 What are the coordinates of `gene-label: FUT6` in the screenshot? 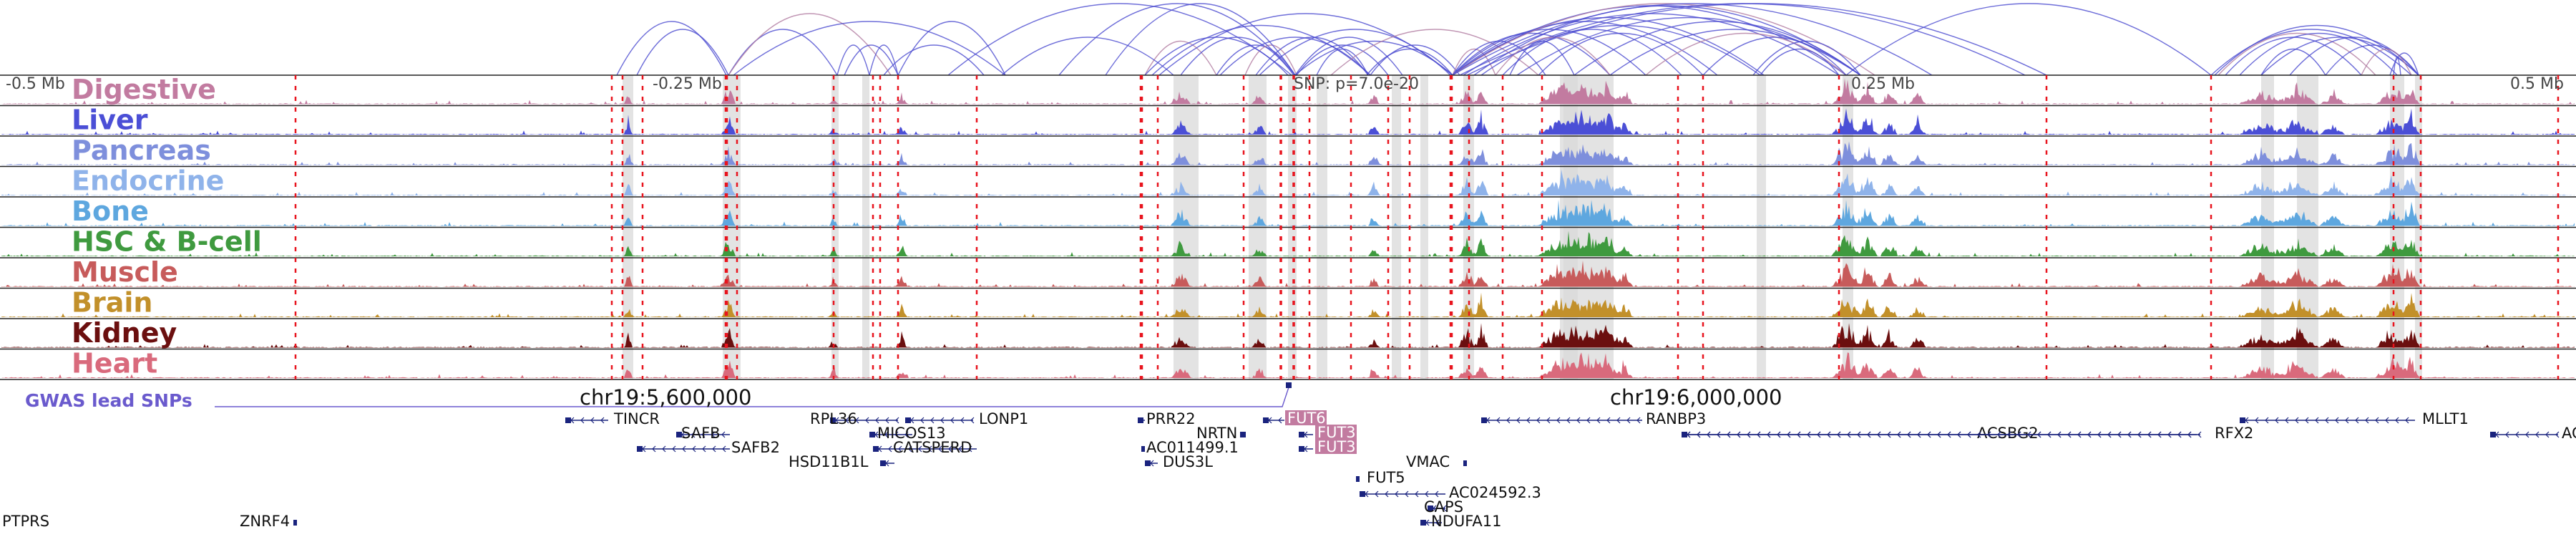 It's located at (1306, 418).